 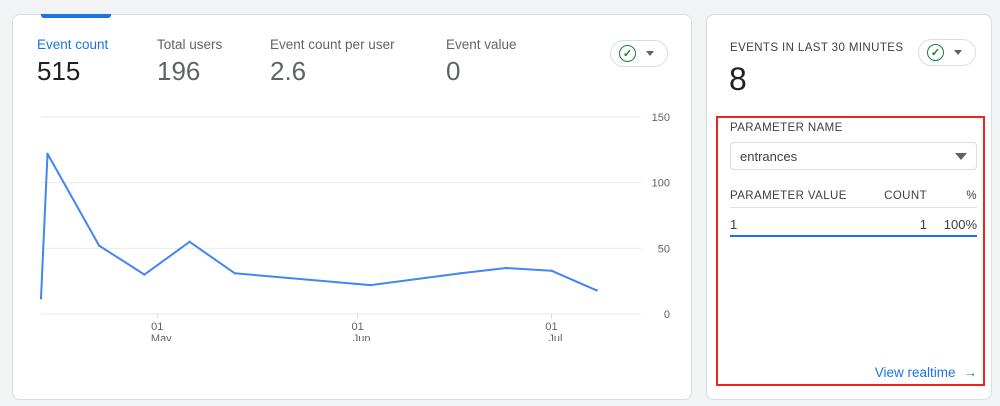 What do you see at coordinates (332, 62) in the screenshot?
I see `metric-event-count-per-user: Event count per user 2.6` at bounding box center [332, 62].